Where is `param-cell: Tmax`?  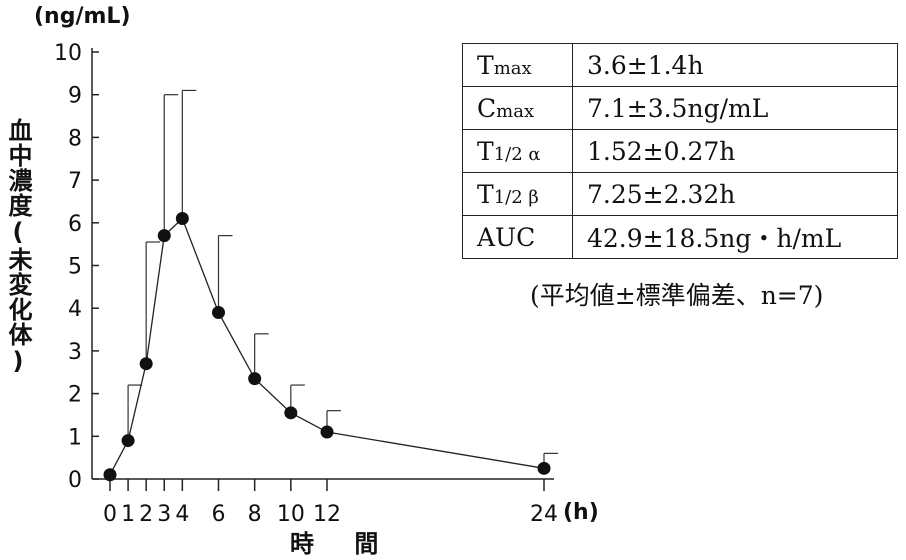 param-cell: Tmax is located at coordinates (517, 65).